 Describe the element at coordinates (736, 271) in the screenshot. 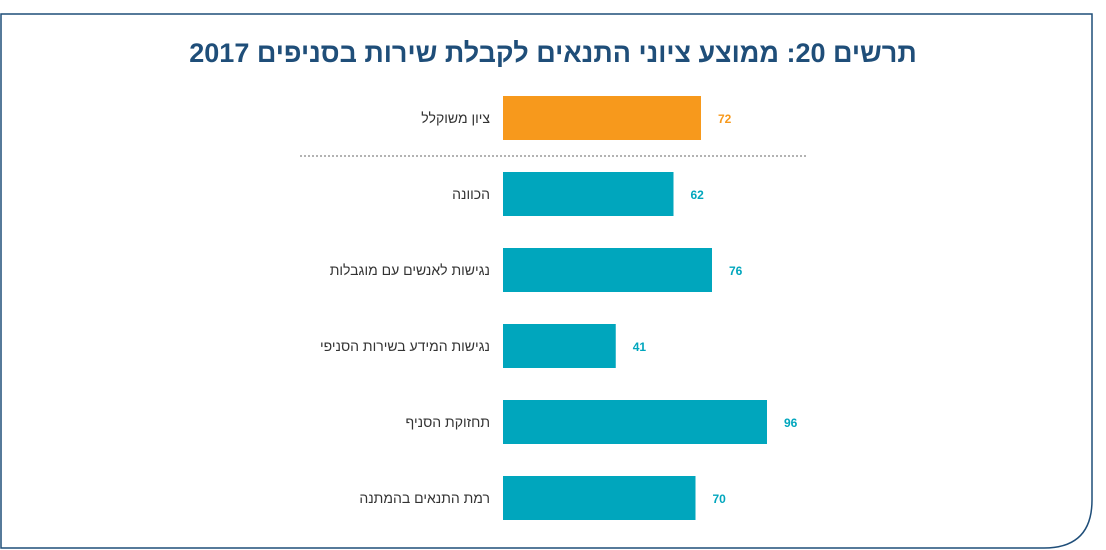

I see `data-label: 76` at that location.